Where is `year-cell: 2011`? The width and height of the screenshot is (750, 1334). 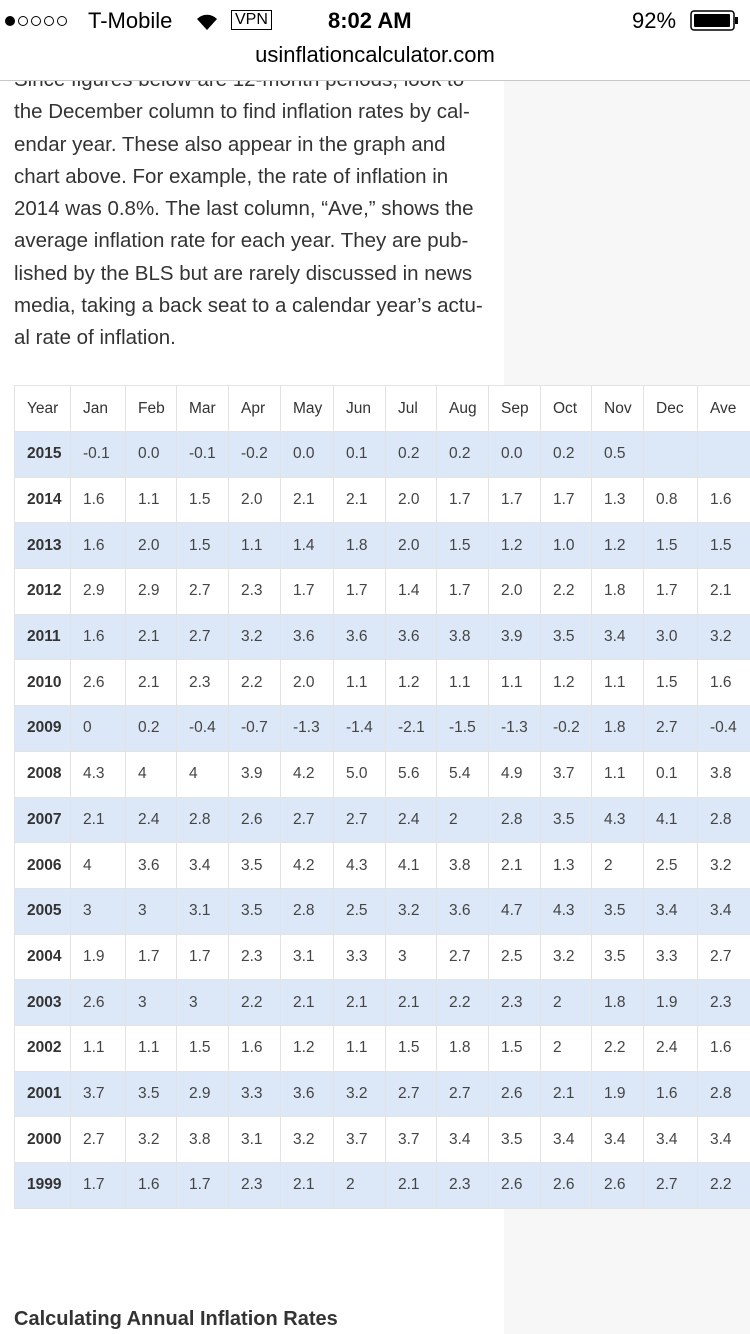 year-cell: 2011 is located at coordinates (42, 637).